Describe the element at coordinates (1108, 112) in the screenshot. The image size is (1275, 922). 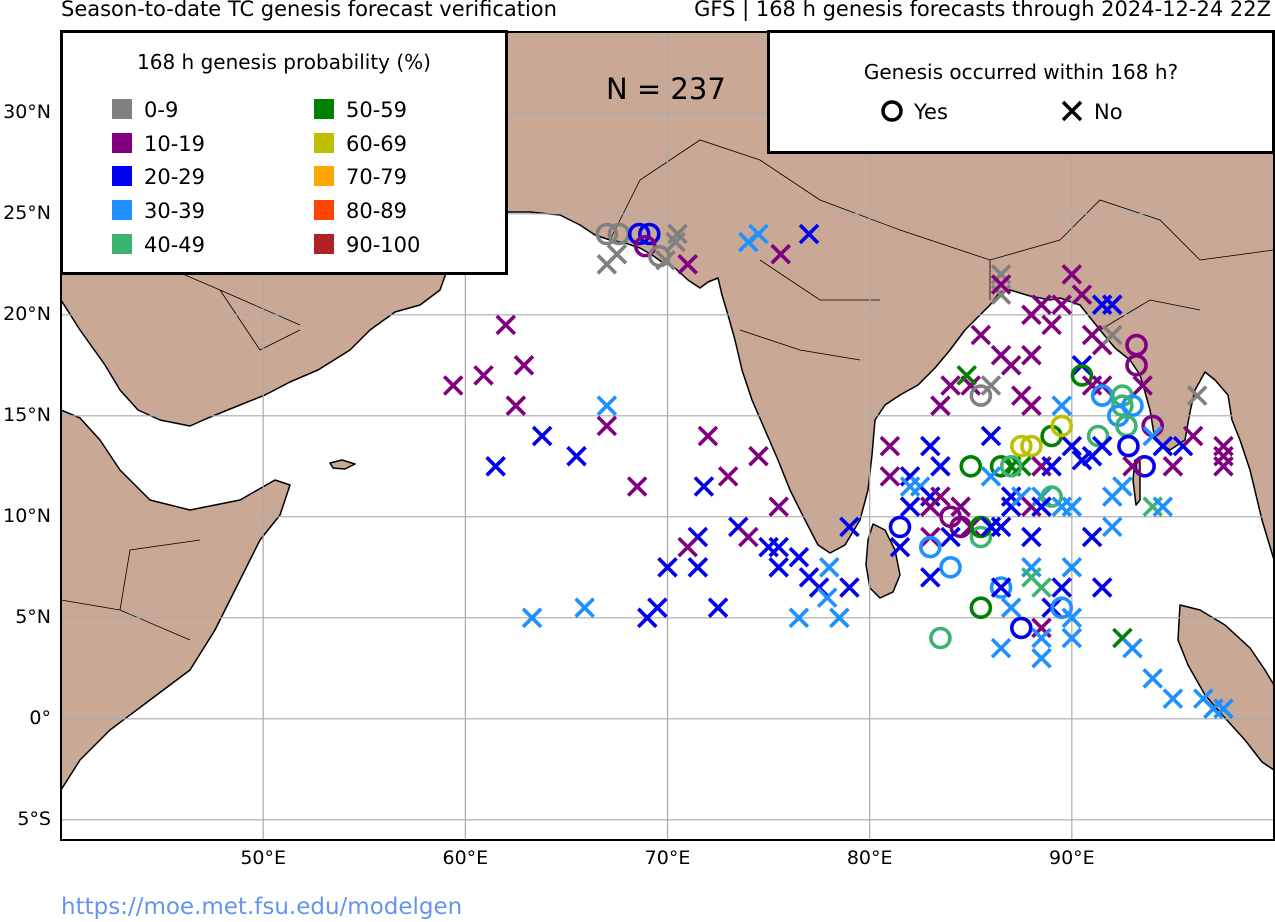
I see `outcome-no-label: No` at that location.